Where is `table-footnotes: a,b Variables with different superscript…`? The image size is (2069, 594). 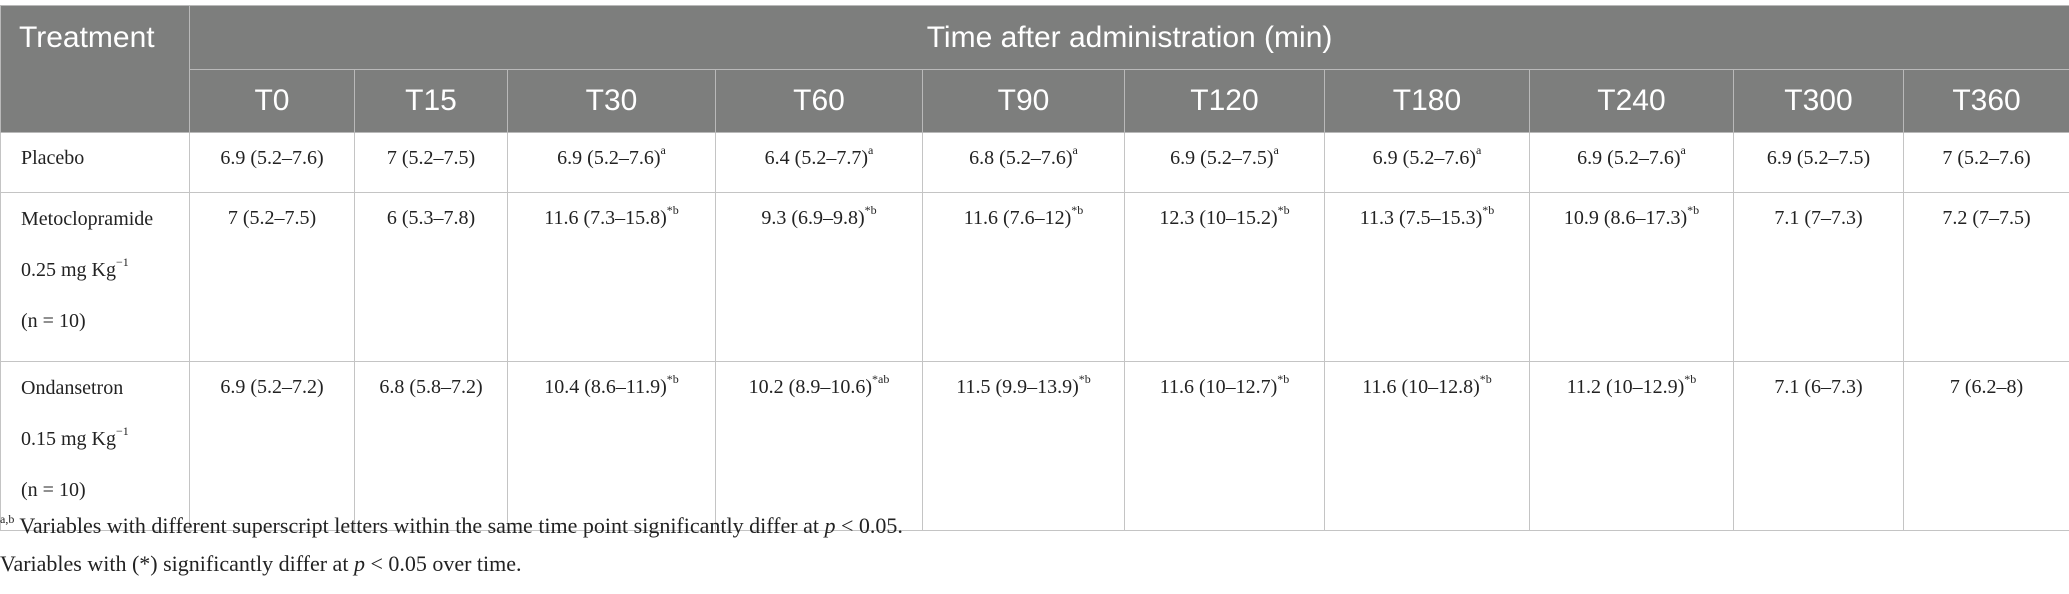 table-footnotes: a,b Variables with different superscript… is located at coordinates (451, 551).